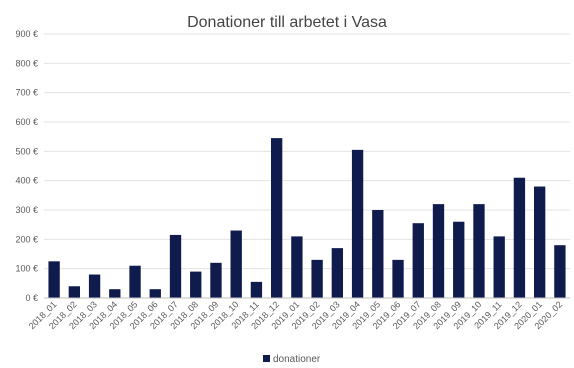  What do you see at coordinates (26, 93) in the screenshot?
I see `y-tick-label: 700 €` at bounding box center [26, 93].